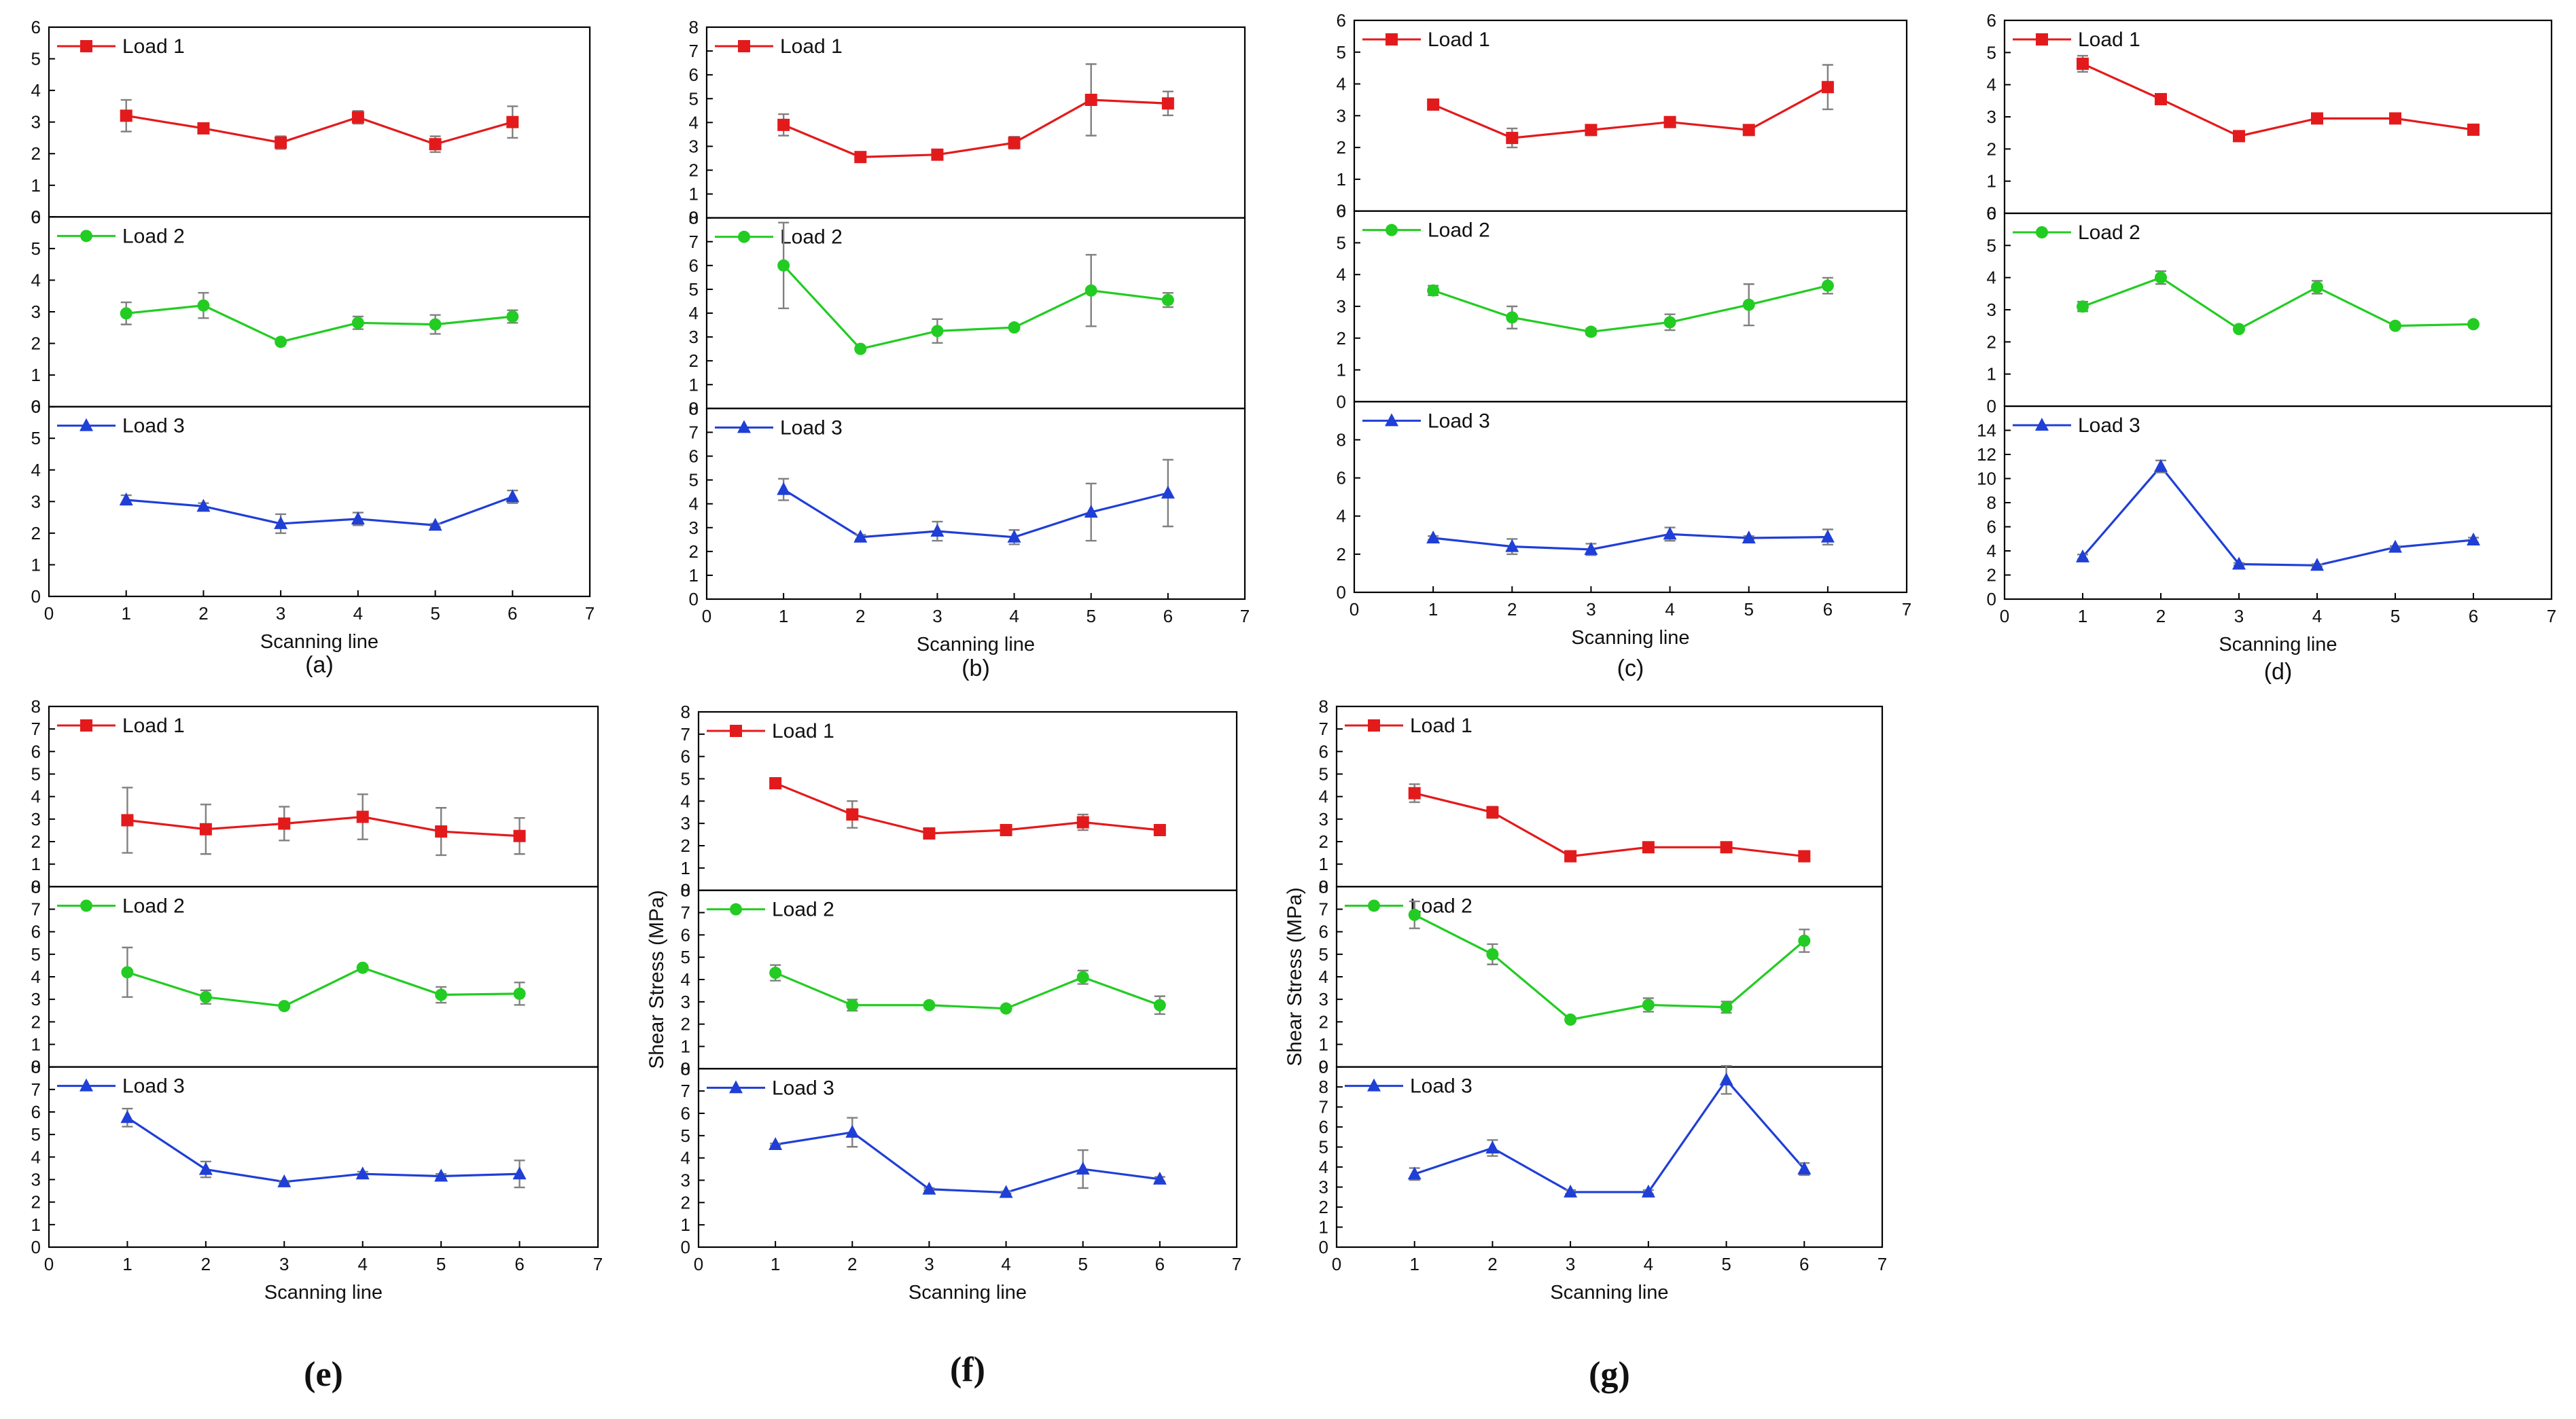 Image resolution: width=2576 pixels, height=1419 pixels. What do you see at coordinates (1986, 430) in the screenshot?
I see `y-tick-label: 14` at bounding box center [1986, 430].